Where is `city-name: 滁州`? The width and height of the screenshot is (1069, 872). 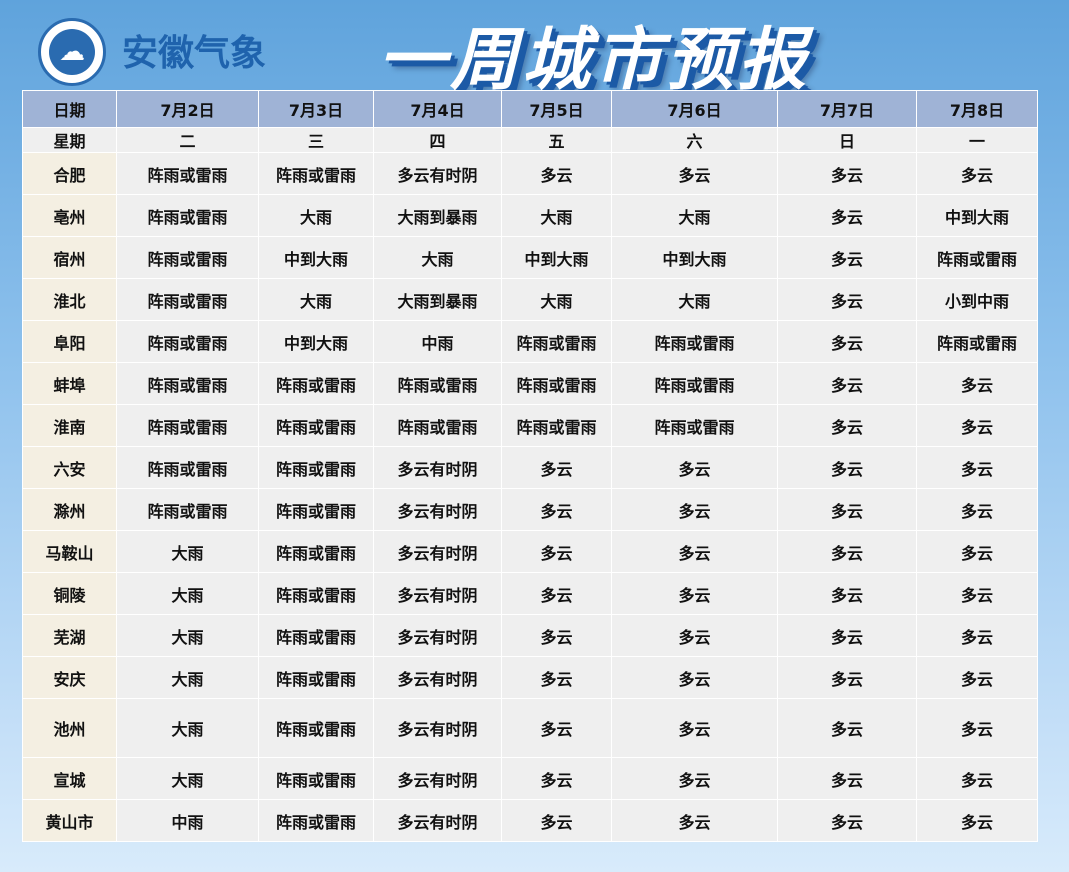
city-name: 滁州 is located at coordinates (69, 509).